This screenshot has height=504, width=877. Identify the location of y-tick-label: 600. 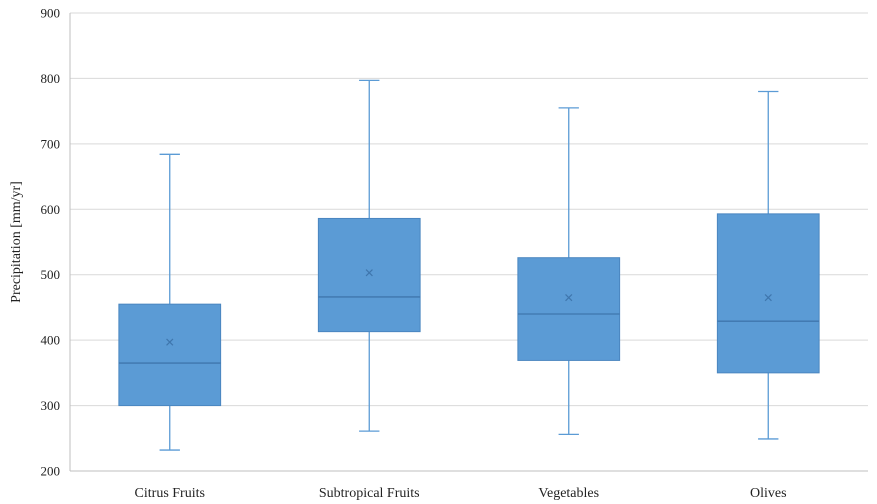
(51, 209).